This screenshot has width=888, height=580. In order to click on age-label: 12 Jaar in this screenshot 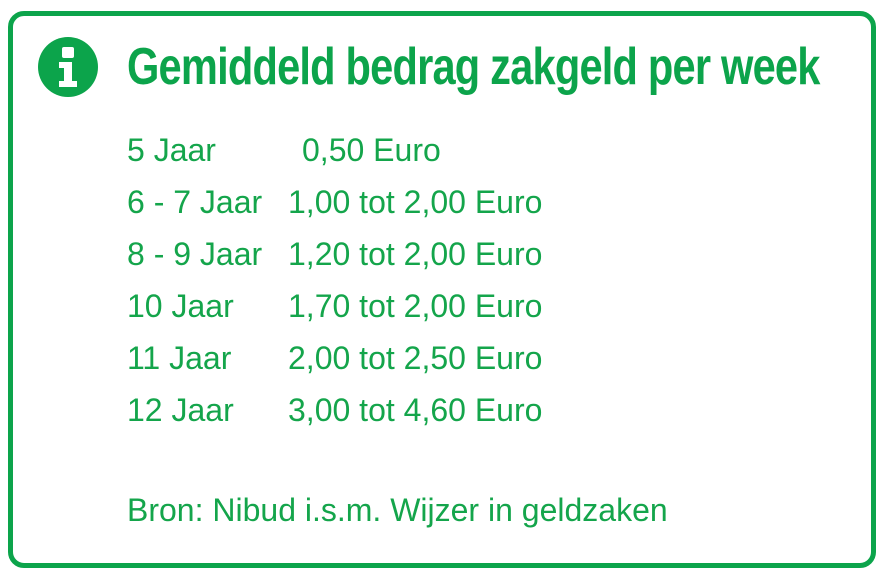, I will do `click(180, 410)`.